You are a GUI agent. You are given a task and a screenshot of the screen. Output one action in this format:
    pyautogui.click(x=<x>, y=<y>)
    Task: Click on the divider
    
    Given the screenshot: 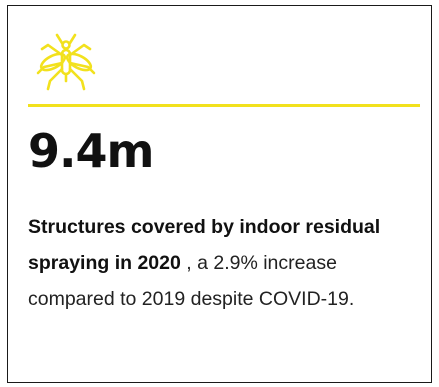 What is the action you would take?
    pyautogui.click(x=224, y=105)
    